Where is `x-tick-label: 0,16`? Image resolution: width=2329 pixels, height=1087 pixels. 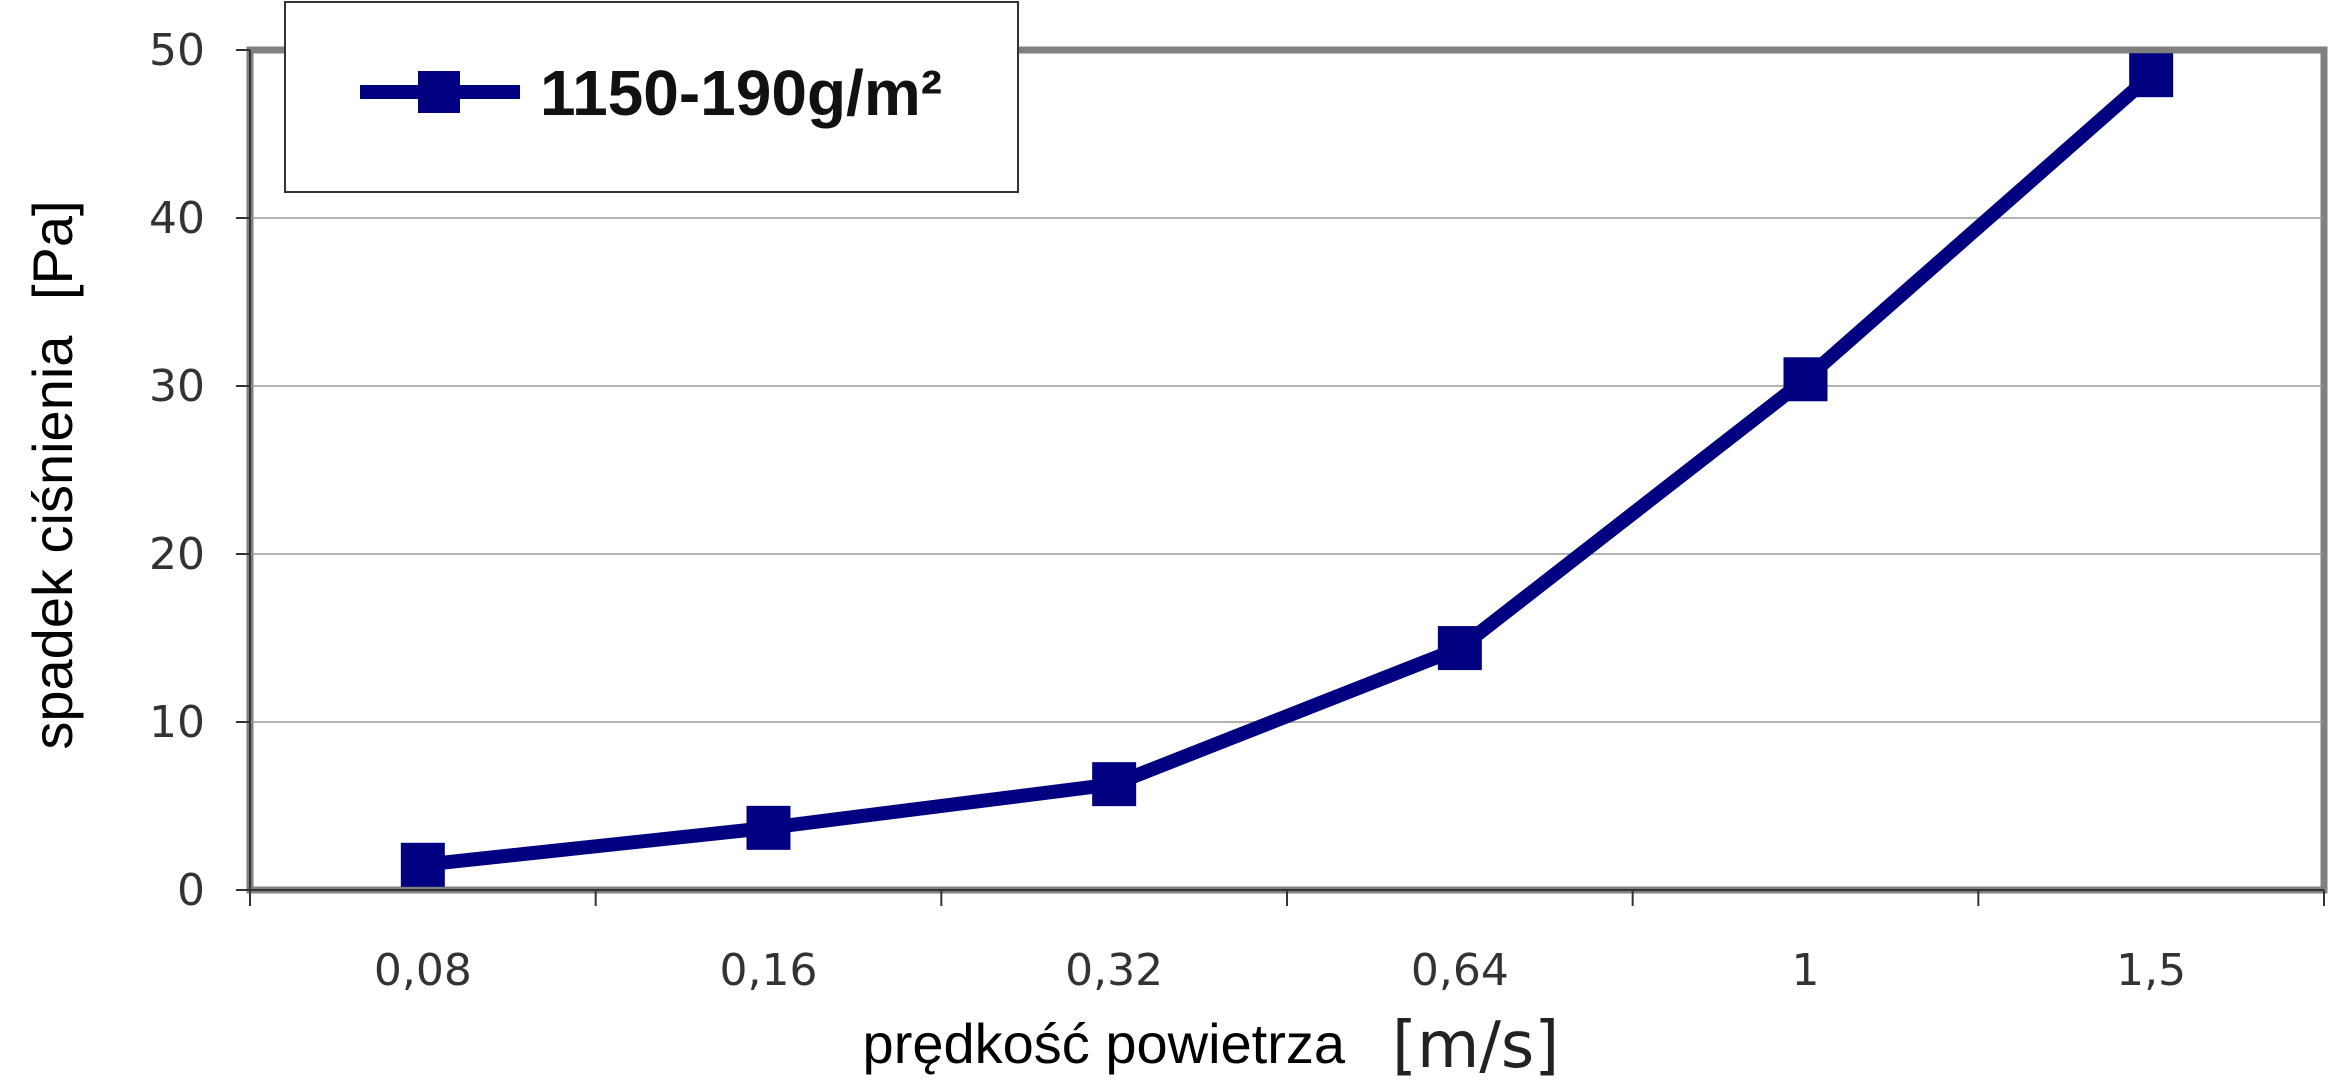
x-tick-label: 0,16 is located at coordinates (769, 970).